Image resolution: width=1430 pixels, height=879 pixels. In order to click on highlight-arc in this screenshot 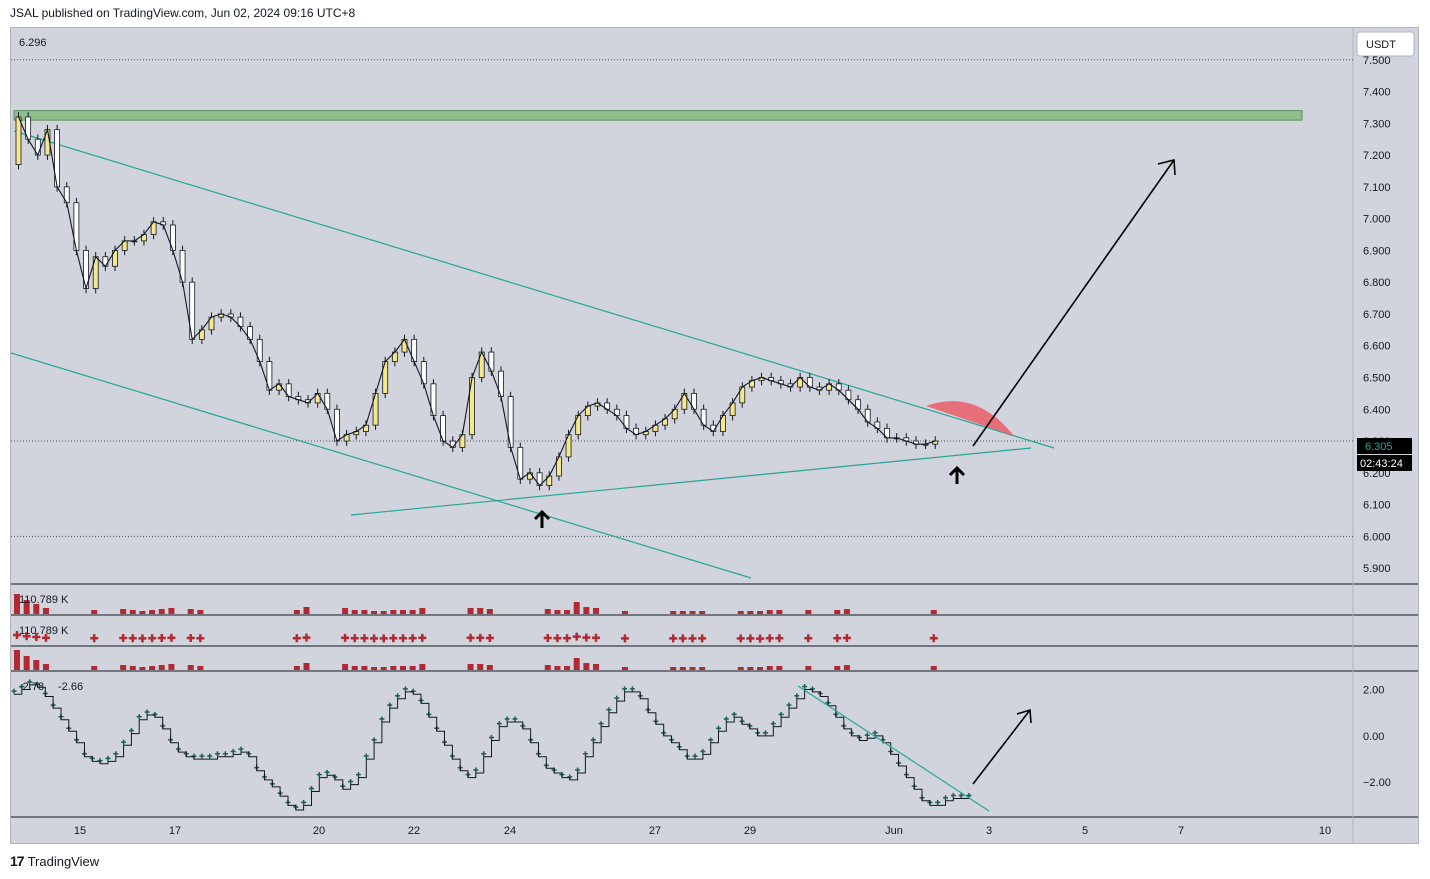, I will do `click(970, 418)`.